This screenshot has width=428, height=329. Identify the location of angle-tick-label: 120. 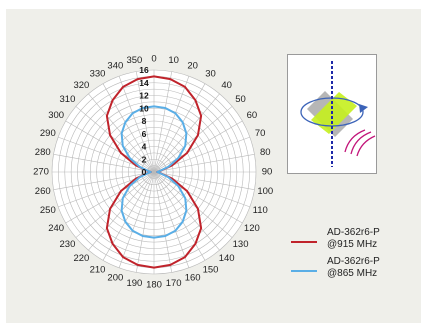
(252, 228).